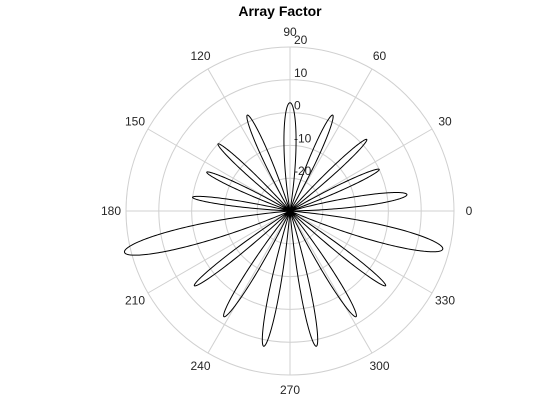 This screenshot has width=560, height=420. Describe the element at coordinates (445, 301) in the screenshot. I see `theta-tick-label: 330` at that location.